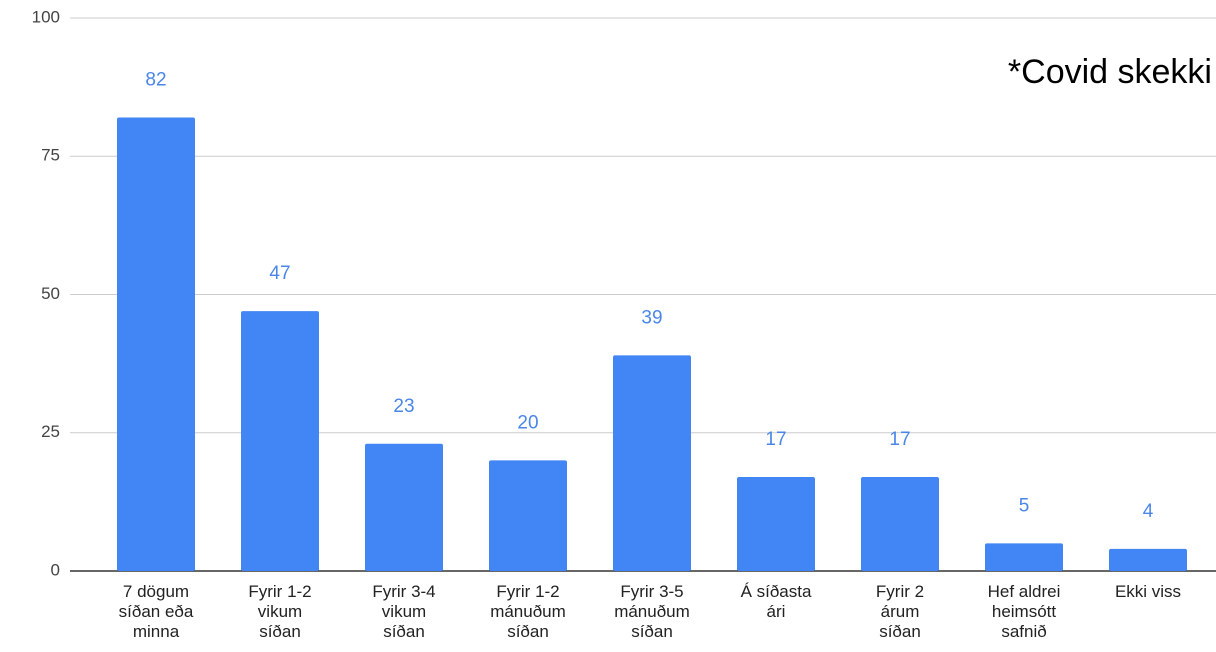  What do you see at coordinates (50, 431) in the screenshot?
I see `y-tick-label: 25` at bounding box center [50, 431].